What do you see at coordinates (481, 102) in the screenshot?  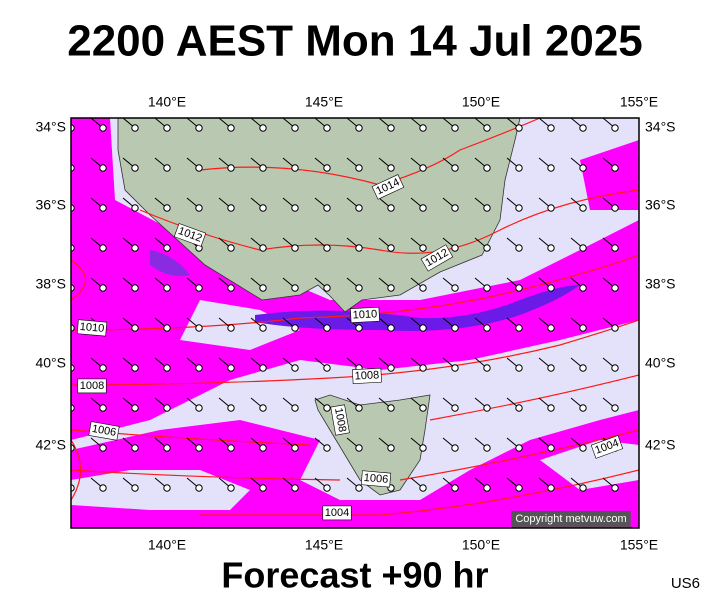 I see `lon-label: 150°E` at bounding box center [481, 102].